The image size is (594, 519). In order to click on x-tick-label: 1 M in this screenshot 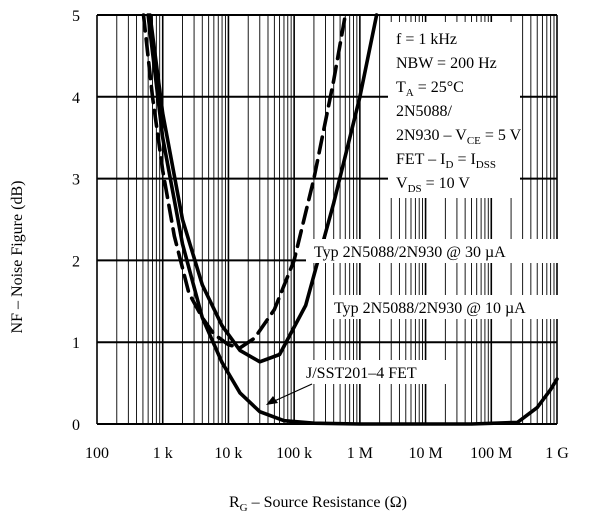, I will do `click(360, 453)`.